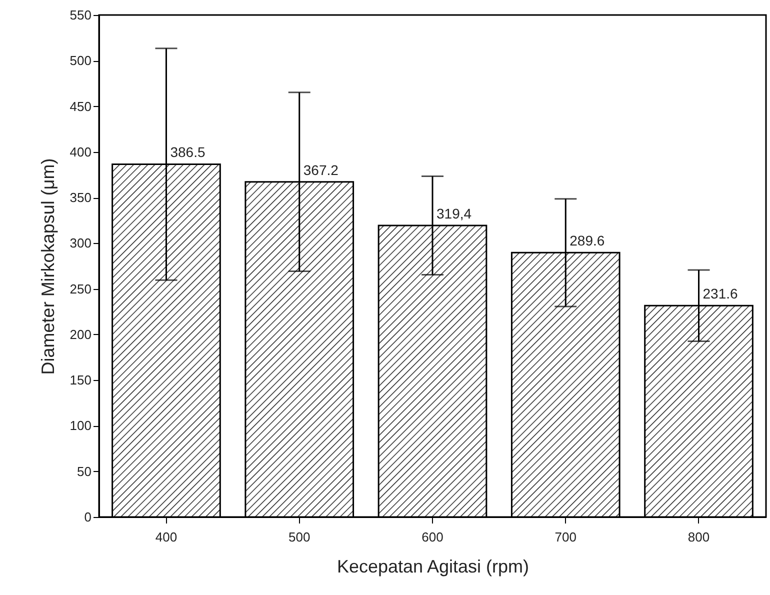 The width and height of the screenshot is (770, 595). What do you see at coordinates (565, 537) in the screenshot?
I see `x-tick-label: 700` at bounding box center [565, 537].